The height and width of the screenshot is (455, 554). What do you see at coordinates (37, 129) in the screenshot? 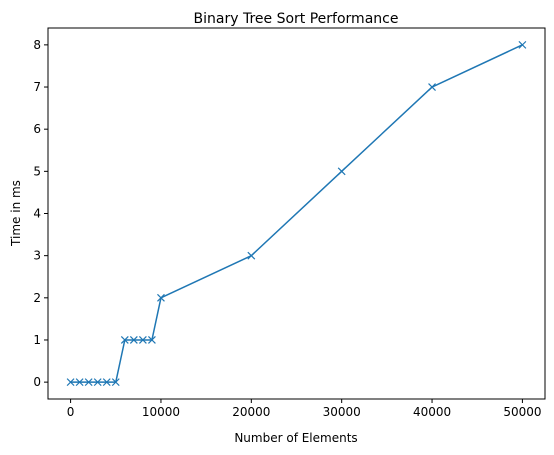
I see `y-tick-label: 6` at bounding box center [37, 129].